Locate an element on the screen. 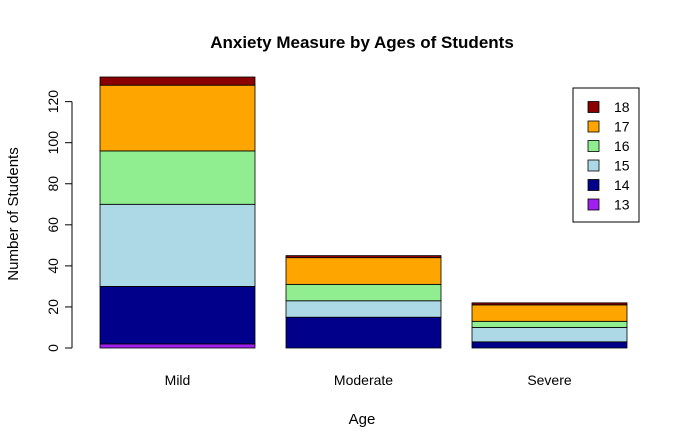 The image size is (689, 448). legend-label-17: 17 is located at coordinates (622, 127).